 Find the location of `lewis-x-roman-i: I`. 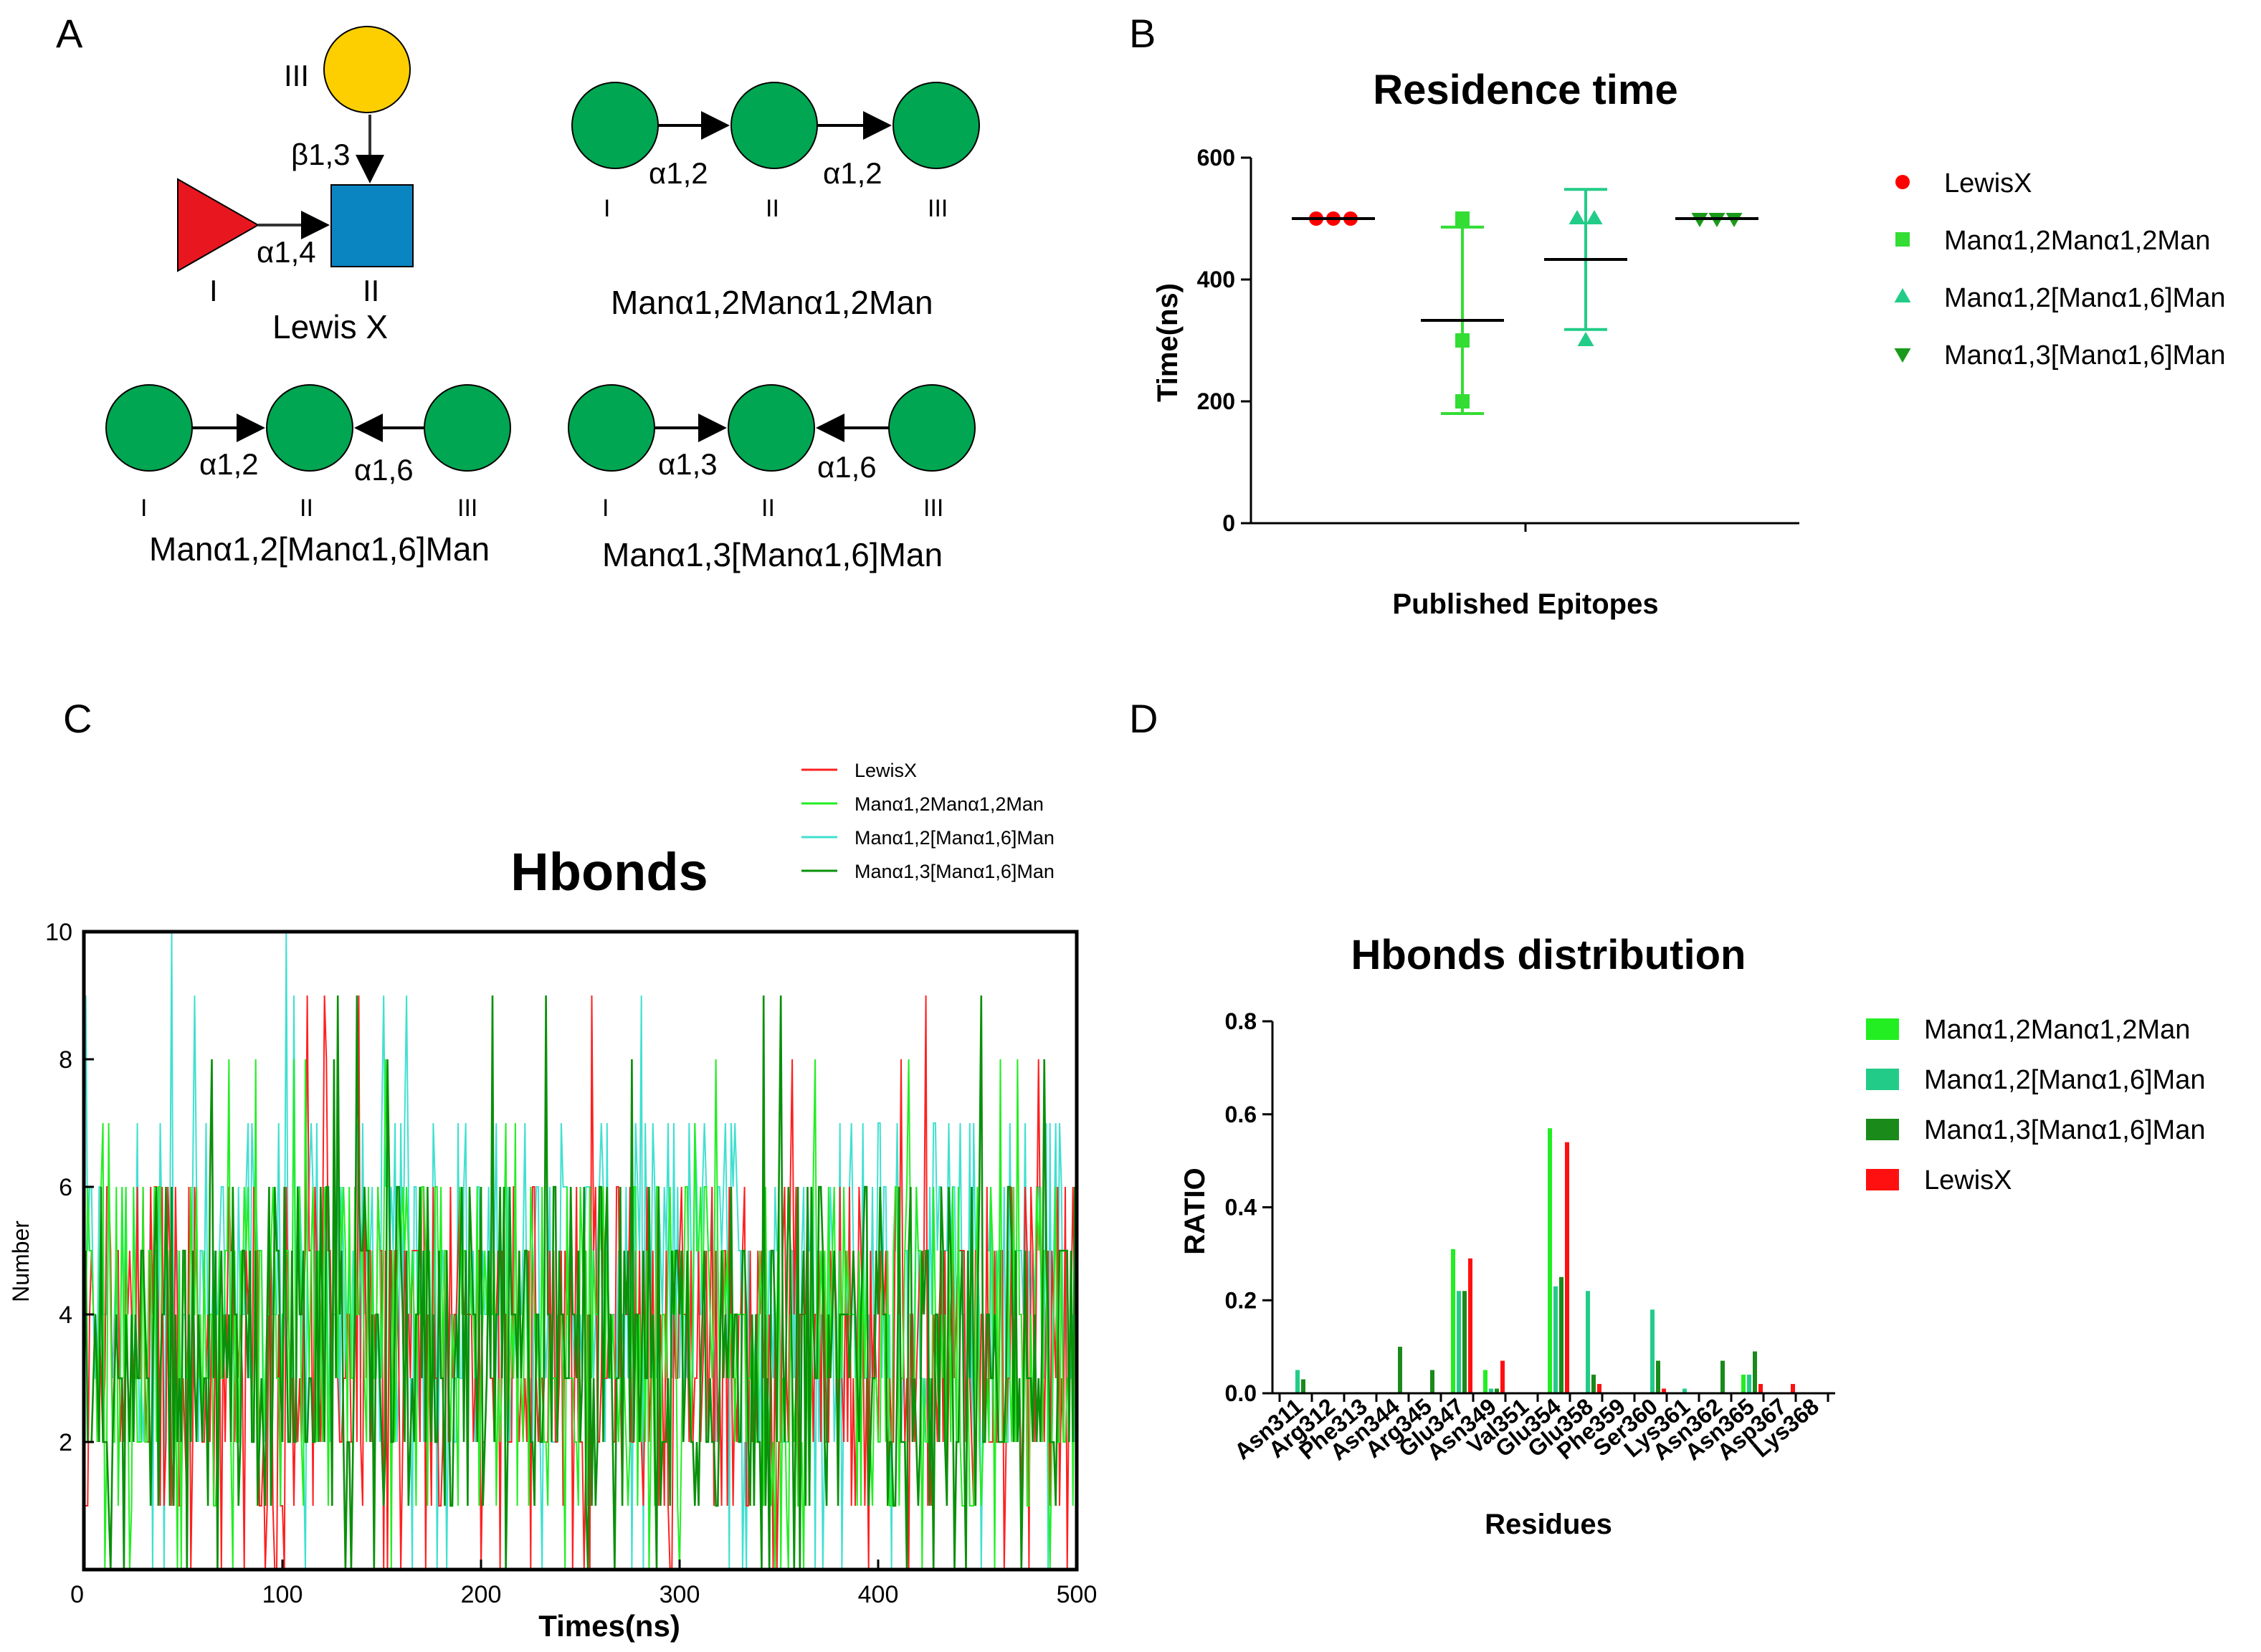

lewis-x-roman-i: I is located at coordinates (213, 290).